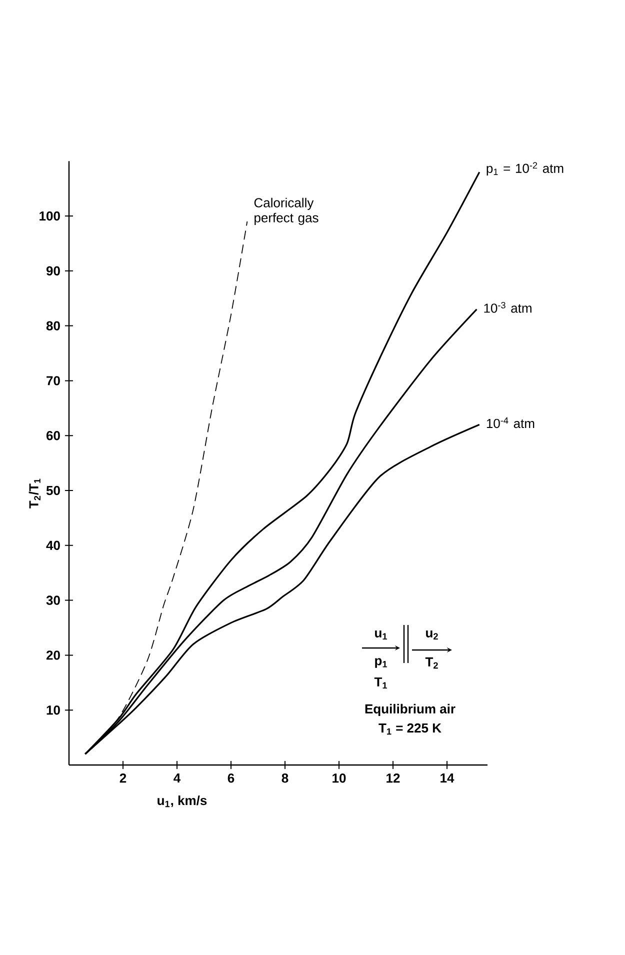  Describe the element at coordinates (53, 710) in the screenshot. I see `y-tick-label: 10` at that location.